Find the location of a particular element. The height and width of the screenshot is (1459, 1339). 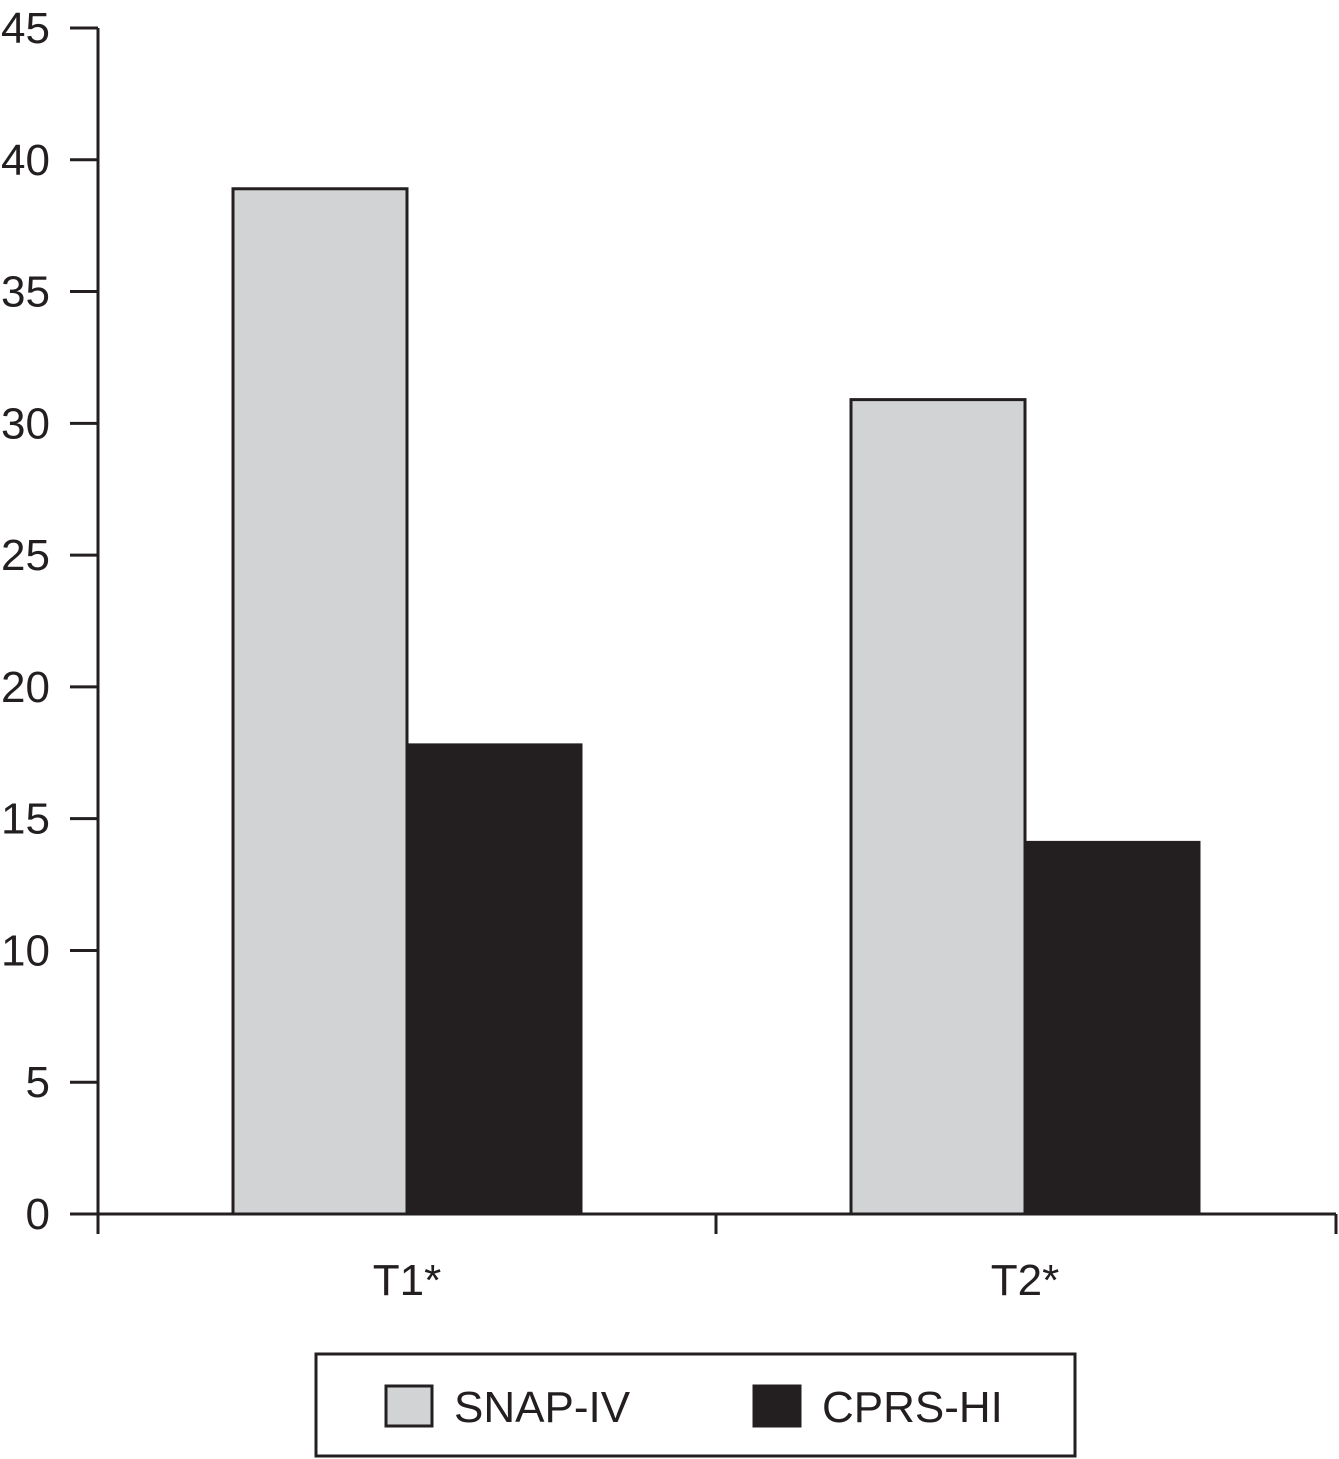

legend: SNAP-IV CPRS-HI is located at coordinates (695, 1405).